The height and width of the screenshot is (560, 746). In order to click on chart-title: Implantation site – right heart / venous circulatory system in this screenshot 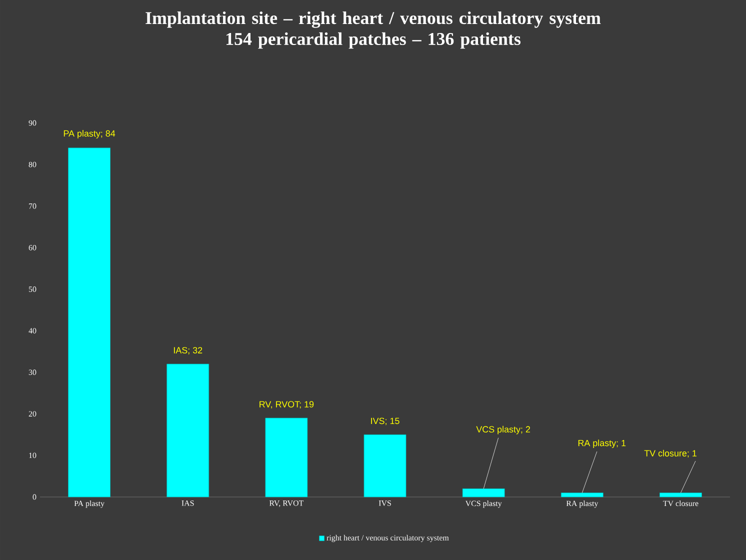, I will do `click(373, 20)`.